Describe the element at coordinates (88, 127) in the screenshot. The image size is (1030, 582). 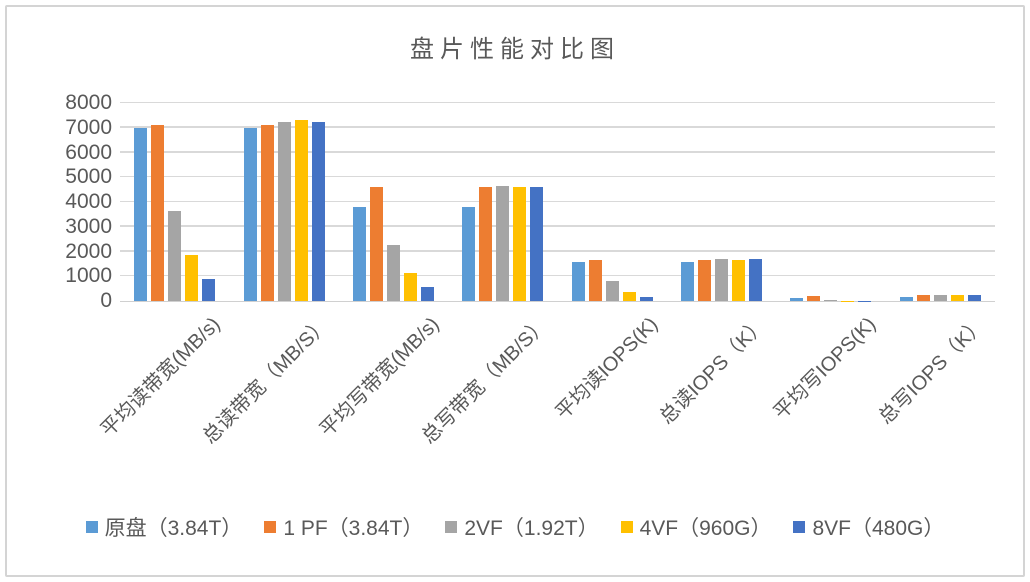
I see `y-axis-tick-label: 7000` at that location.